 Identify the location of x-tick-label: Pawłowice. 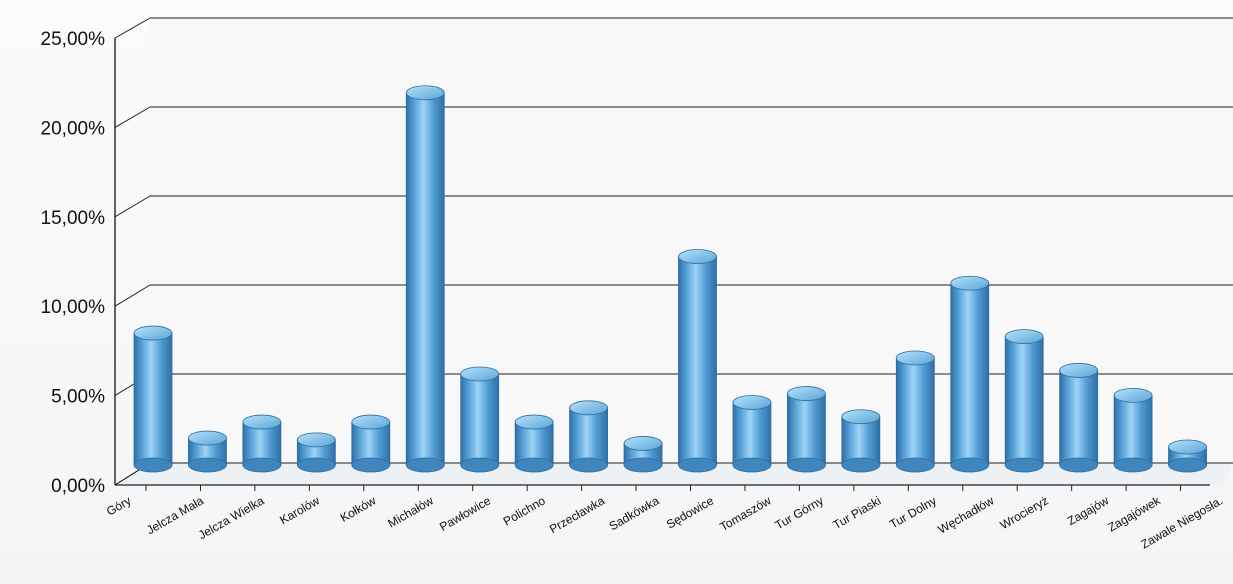
(465, 513).